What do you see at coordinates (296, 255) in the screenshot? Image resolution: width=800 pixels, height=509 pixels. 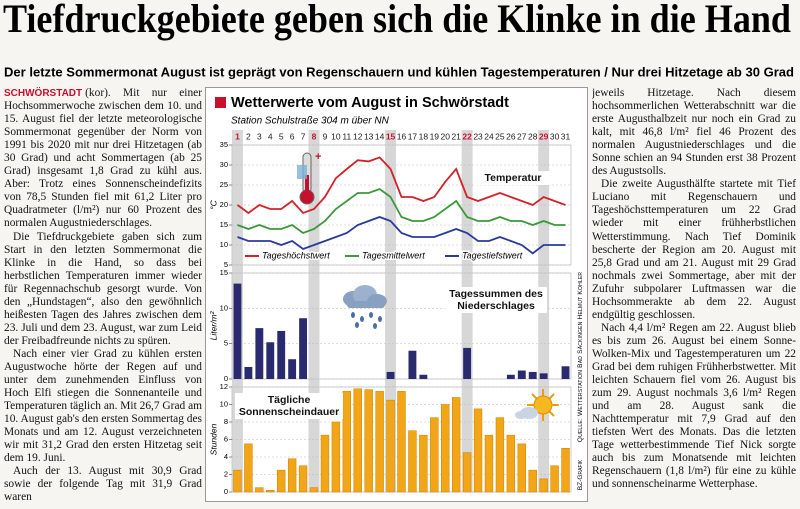 I see `legend-label: Tageshöchstwert` at bounding box center [296, 255].